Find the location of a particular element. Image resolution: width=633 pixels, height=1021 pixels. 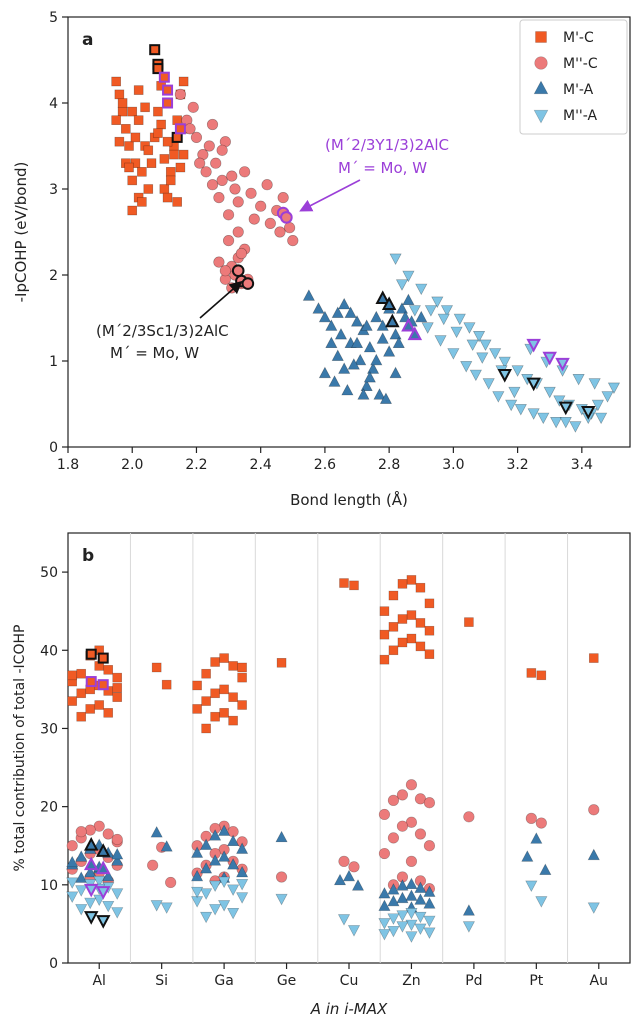

y-tick-label: 3 is located at coordinates (53, 190).